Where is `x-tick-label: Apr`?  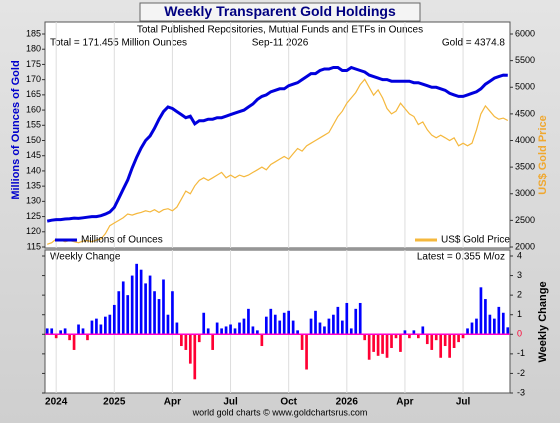 x-tick-label: Apr is located at coordinates (172, 402).